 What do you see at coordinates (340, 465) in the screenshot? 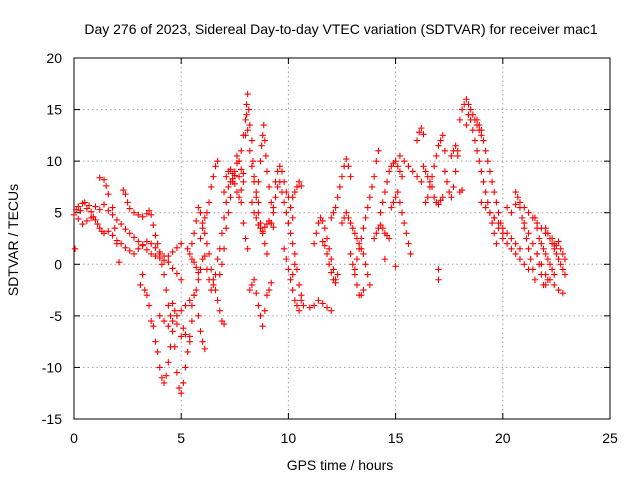
I see `x-axis-label: GPS time / hours` at bounding box center [340, 465].